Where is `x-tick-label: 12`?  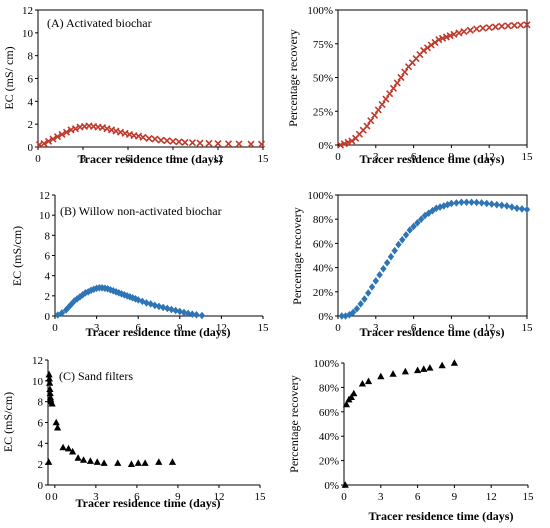
x-tick-label: 12 is located at coordinates (218, 159).